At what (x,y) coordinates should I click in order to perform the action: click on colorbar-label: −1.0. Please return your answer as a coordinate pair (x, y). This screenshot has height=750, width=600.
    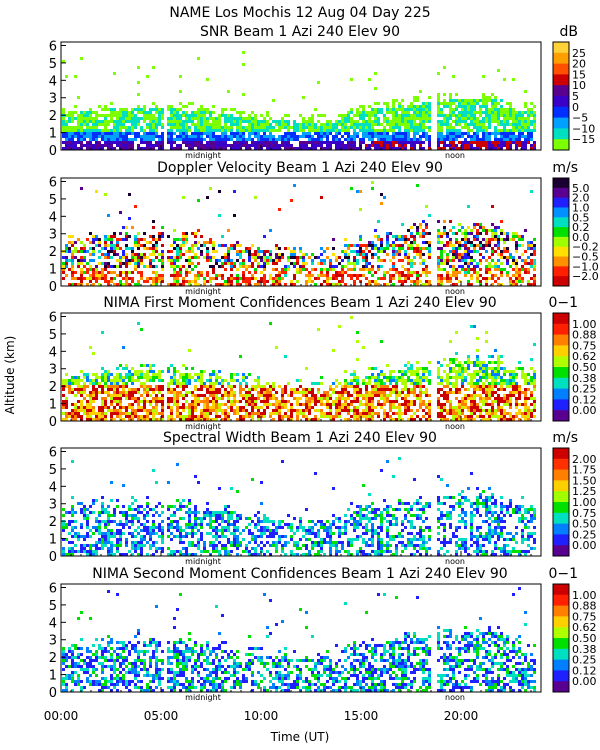
    Looking at the image, I should click on (585, 266).